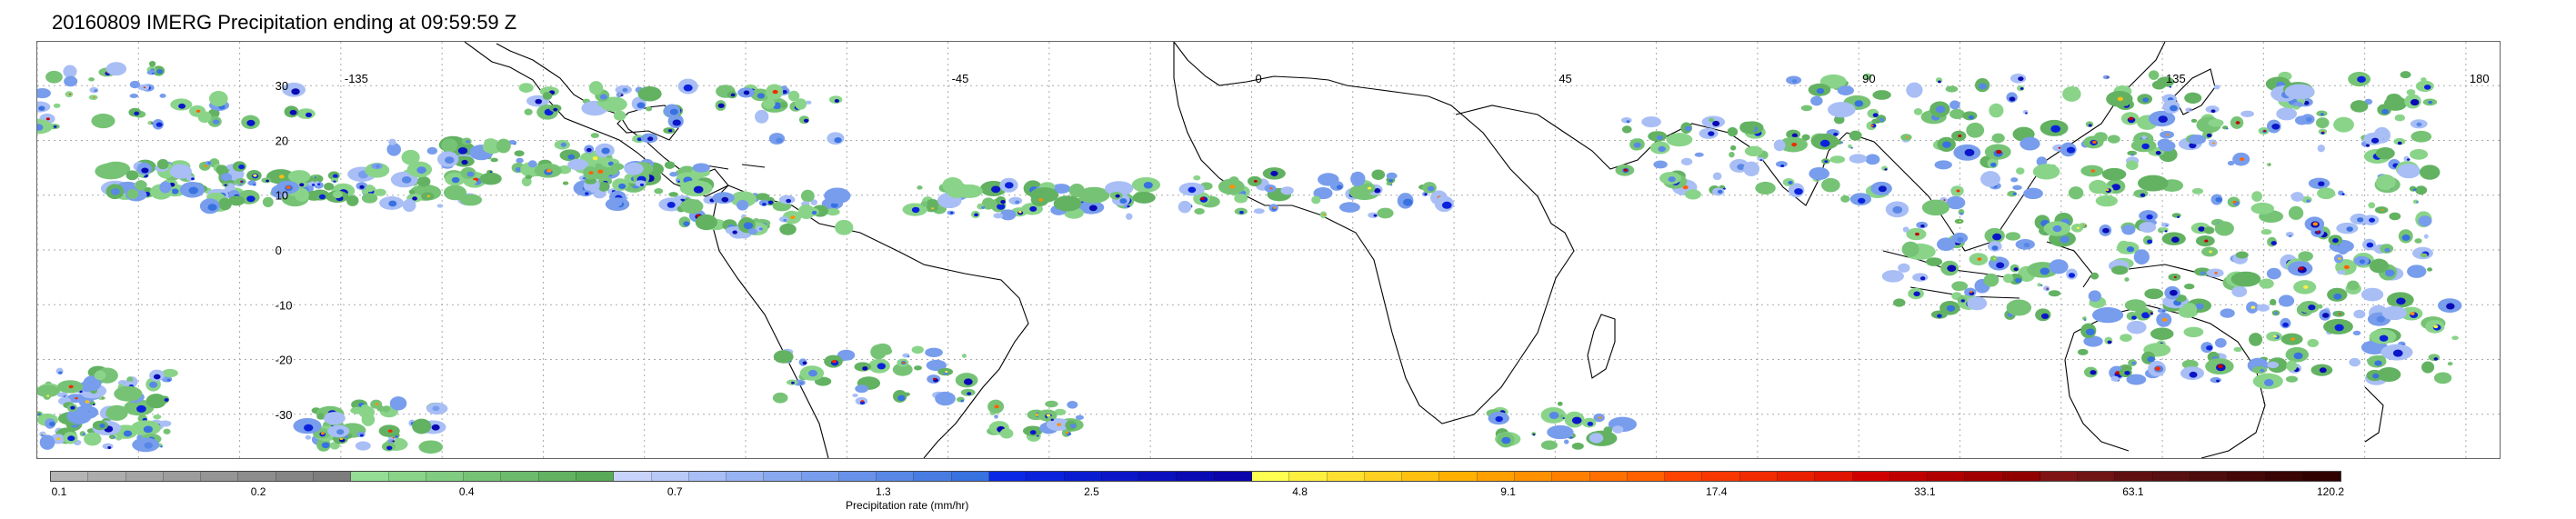 This screenshot has width=2576, height=519. What do you see at coordinates (675, 492) in the screenshot?
I see `colorbar-tick-label: 0.7` at bounding box center [675, 492].